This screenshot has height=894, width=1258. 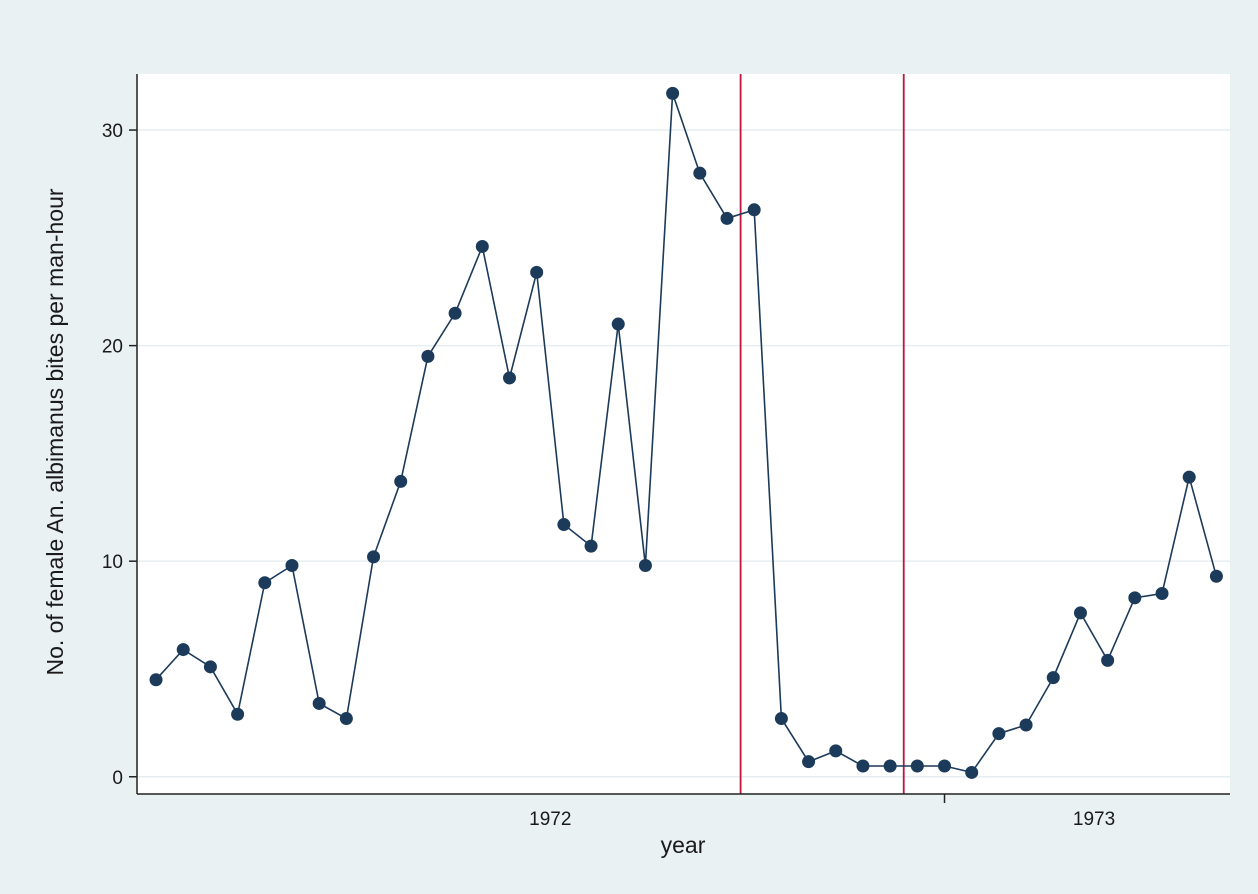 What do you see at coordinates (683, 845) in the screenshot?
I see `x-axis-title: year` at bounding box center [683, 845].